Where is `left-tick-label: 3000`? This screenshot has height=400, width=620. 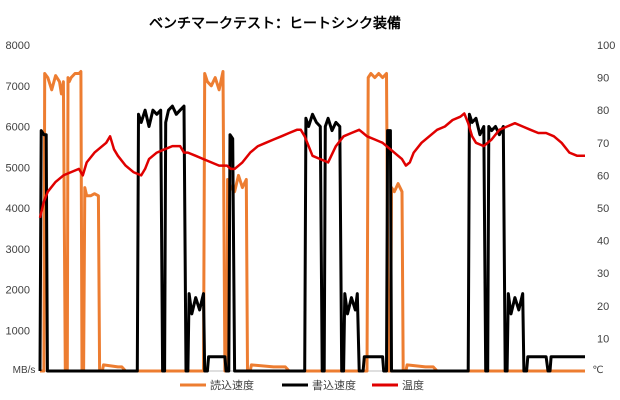 left-tick-label: 3000 is located at coordinates (18, 250).